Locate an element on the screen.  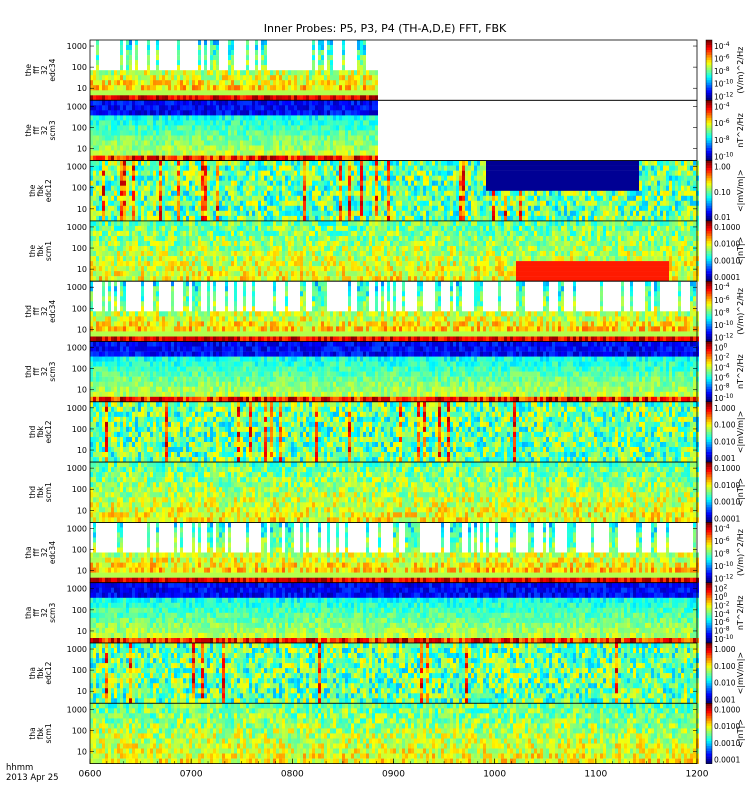
y-axis-label-the_fff_32_scm3: the fff 32 scm3 is located at coordinates (40, 130).